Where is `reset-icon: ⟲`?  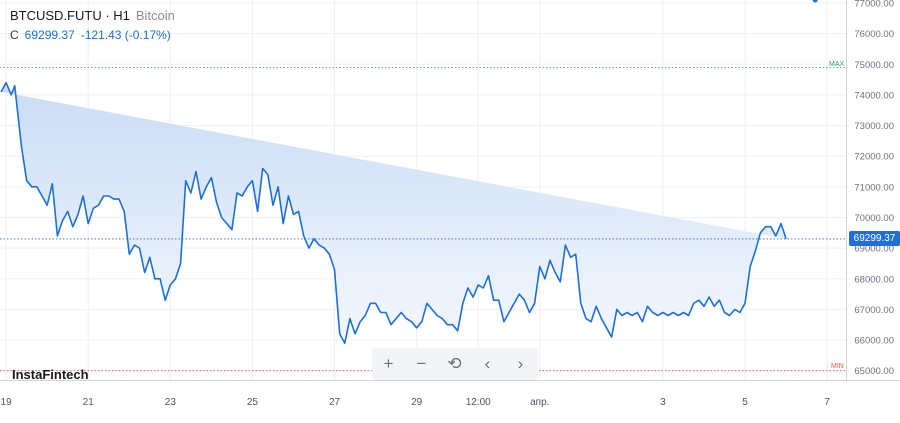
reset-icon: ⟲ is located at coordinates (454, 363).